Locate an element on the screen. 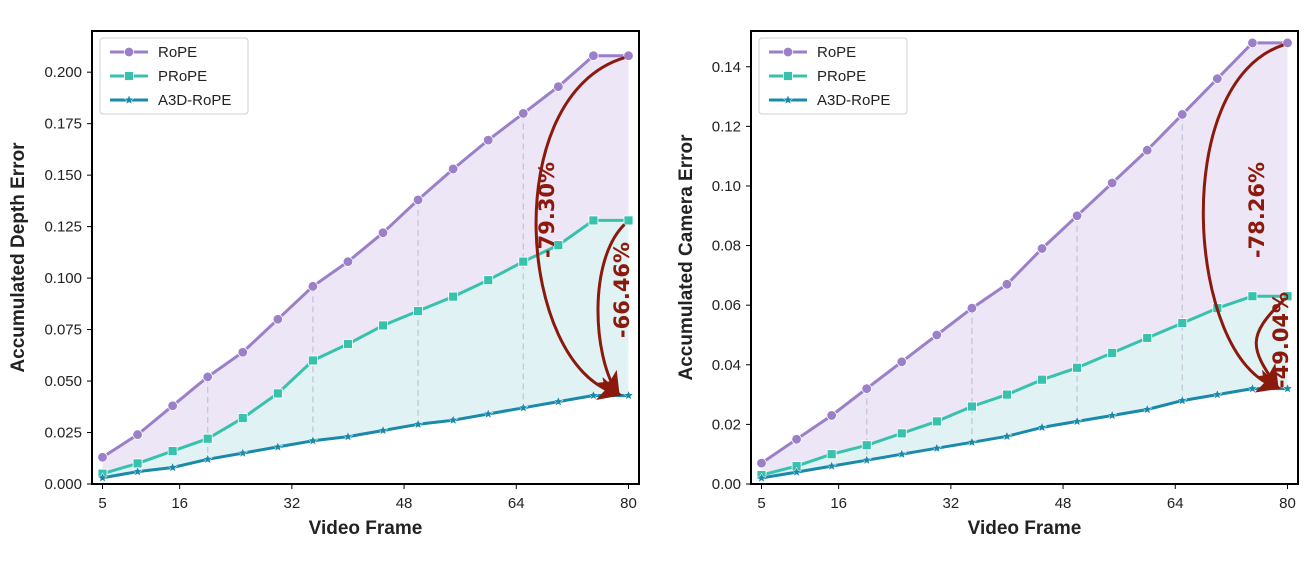 The width and height of the screenshot is (1315, 564). y-tick-label: 0.10 is located at coordinates (726, 186).